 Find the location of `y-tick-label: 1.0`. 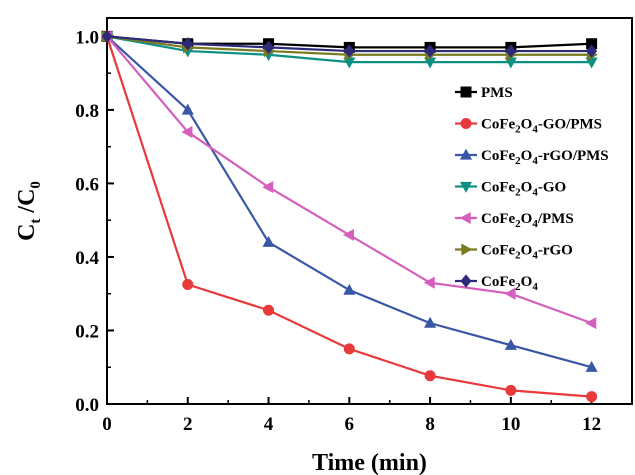

y-tick-label: 1.0 is located at coordinates (87, 37).